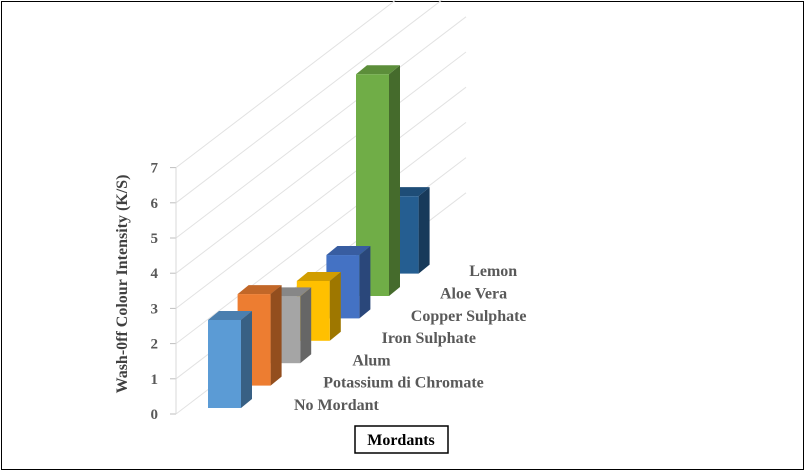 This screenshot has width=805, height=471. What do you see at coordinates (493, 271) in the screenshot?
I see `category-label: Lemon` at bounding box center [493, 271].